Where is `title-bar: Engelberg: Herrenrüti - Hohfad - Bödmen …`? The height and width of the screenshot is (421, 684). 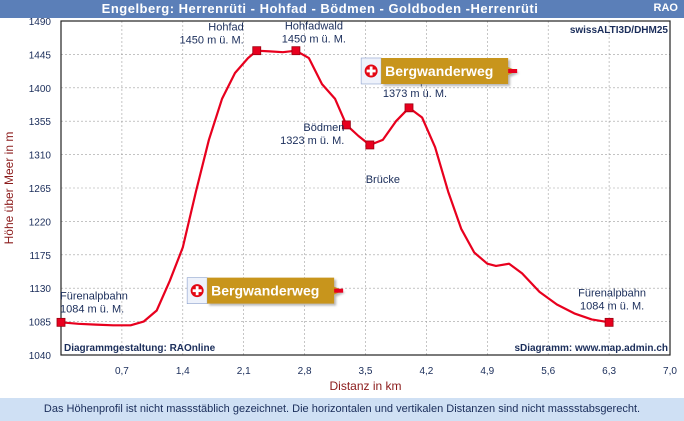
title-bar: Engelberg: Herrenrüti - Hohfad - Bödmen … is located at coordinates (342, 9).